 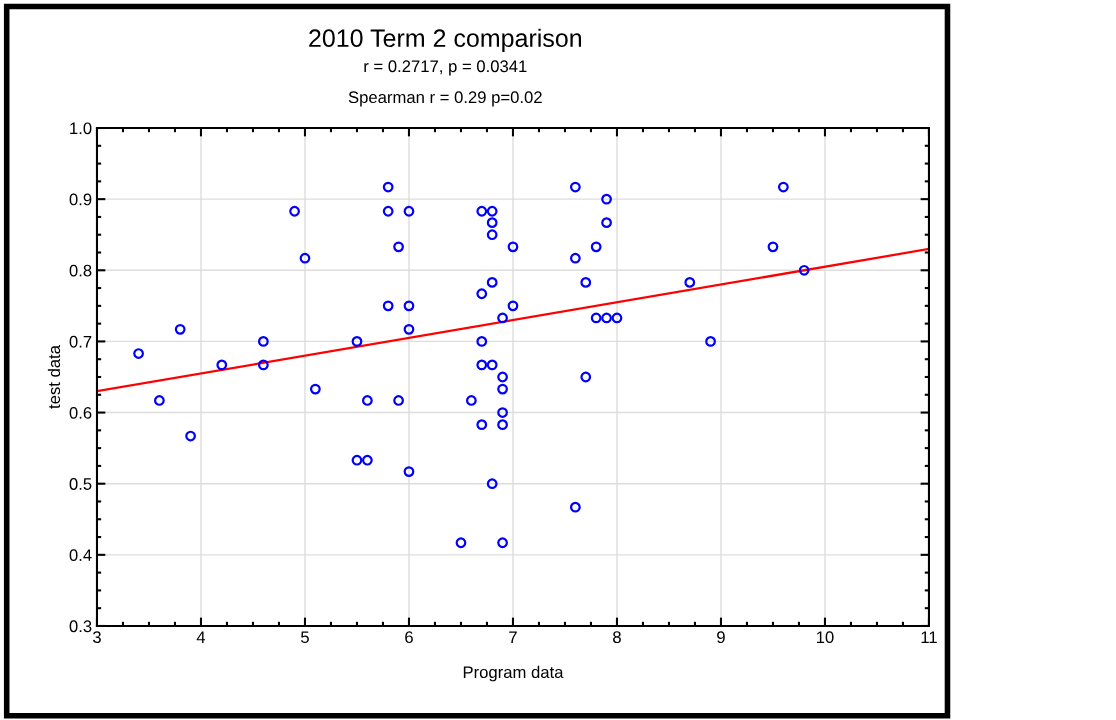 What do you see at coordinates (201, 637) in the screenshot?
I see `x-tick-label: 4` at bounding box center [201, 637].